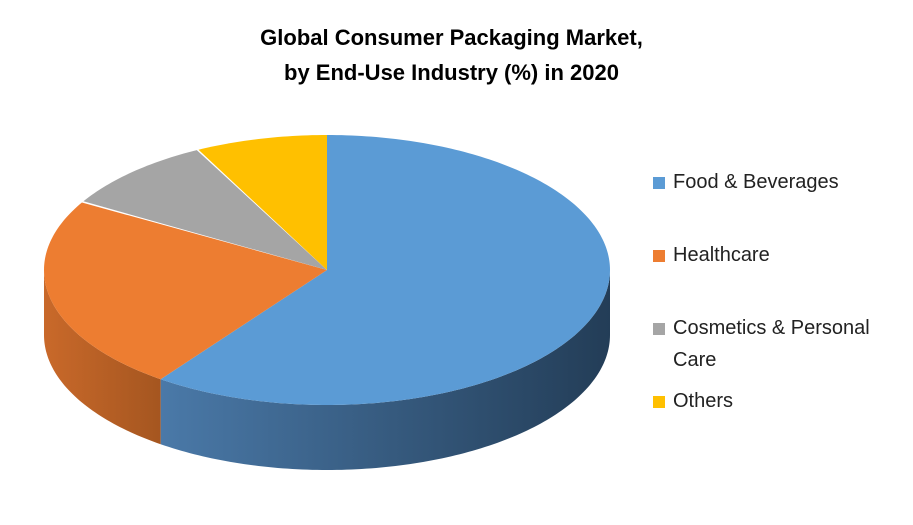  I want to click on chart-title-line-2: by End-Use Industry (%) in 2020, so click(451, 72).